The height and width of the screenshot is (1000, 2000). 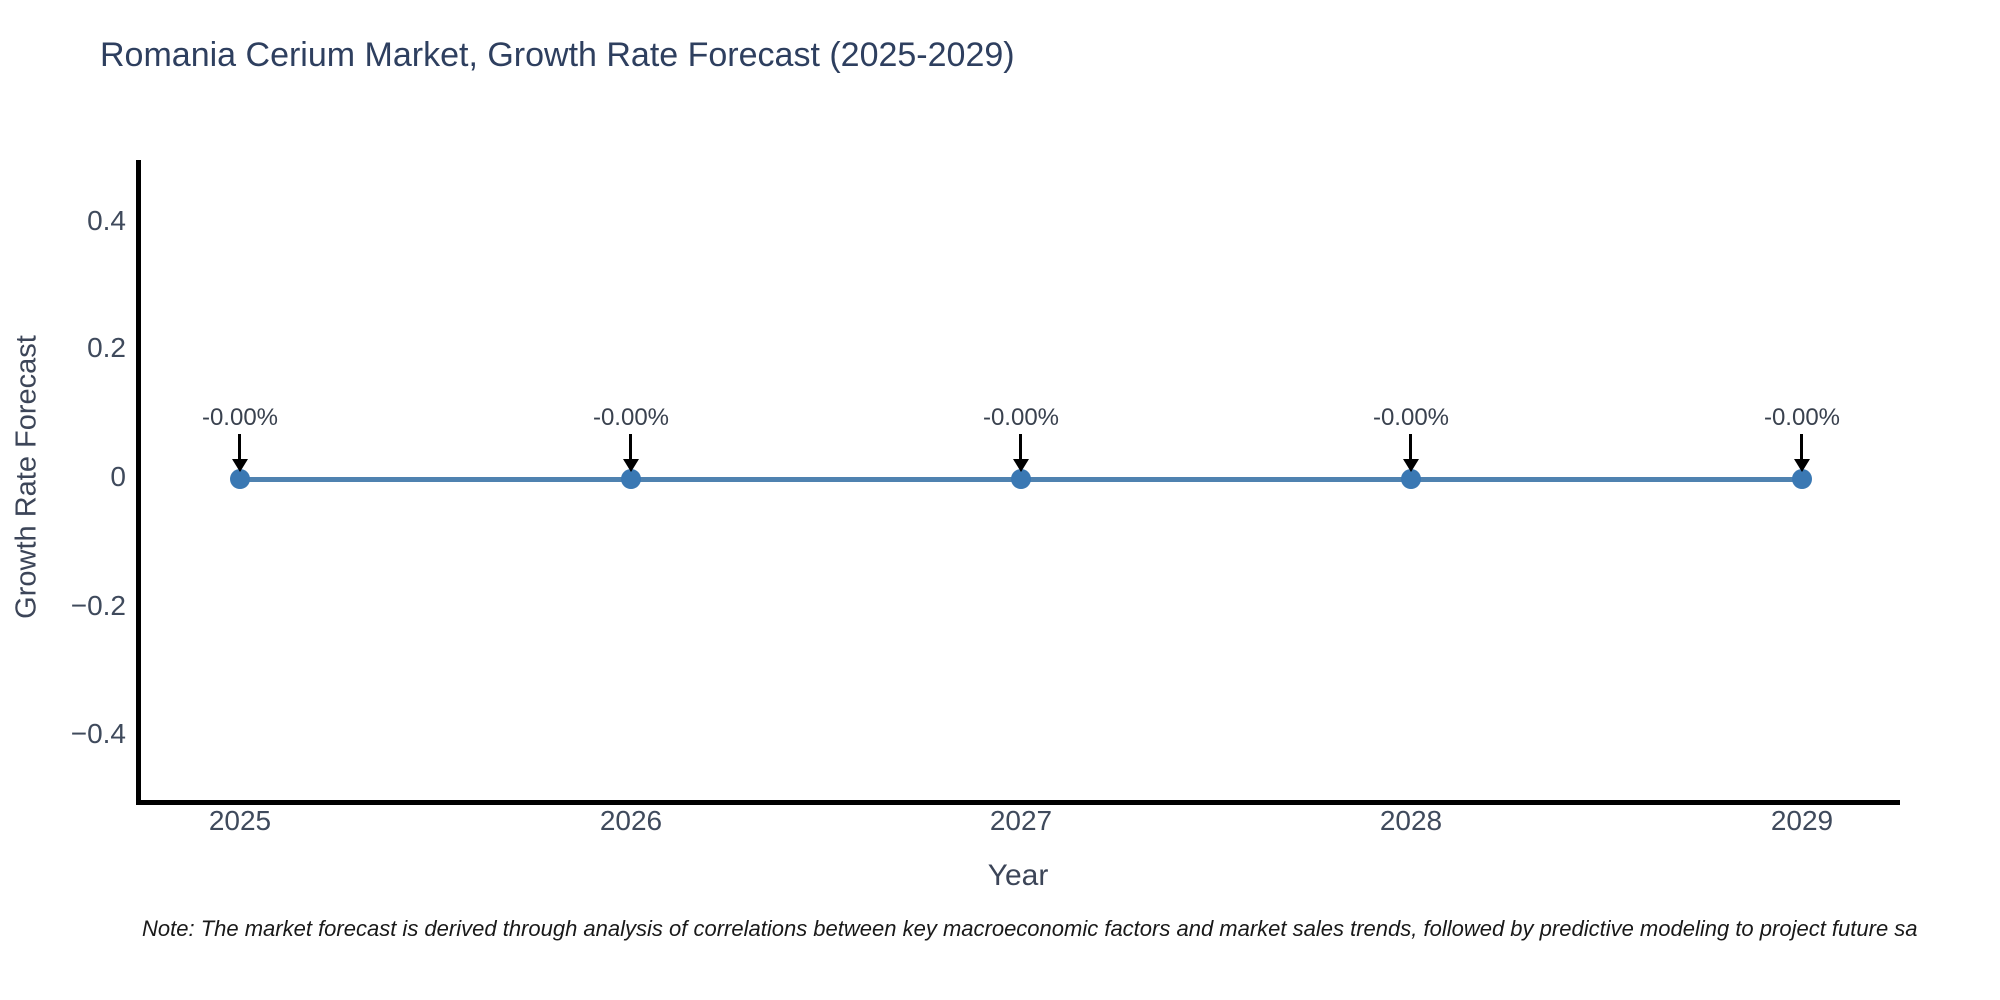 What do you see at coordinates (98, 605) in the screenshot?
I see `y-tick-label: −0.2` at bounding box center [98, 605].